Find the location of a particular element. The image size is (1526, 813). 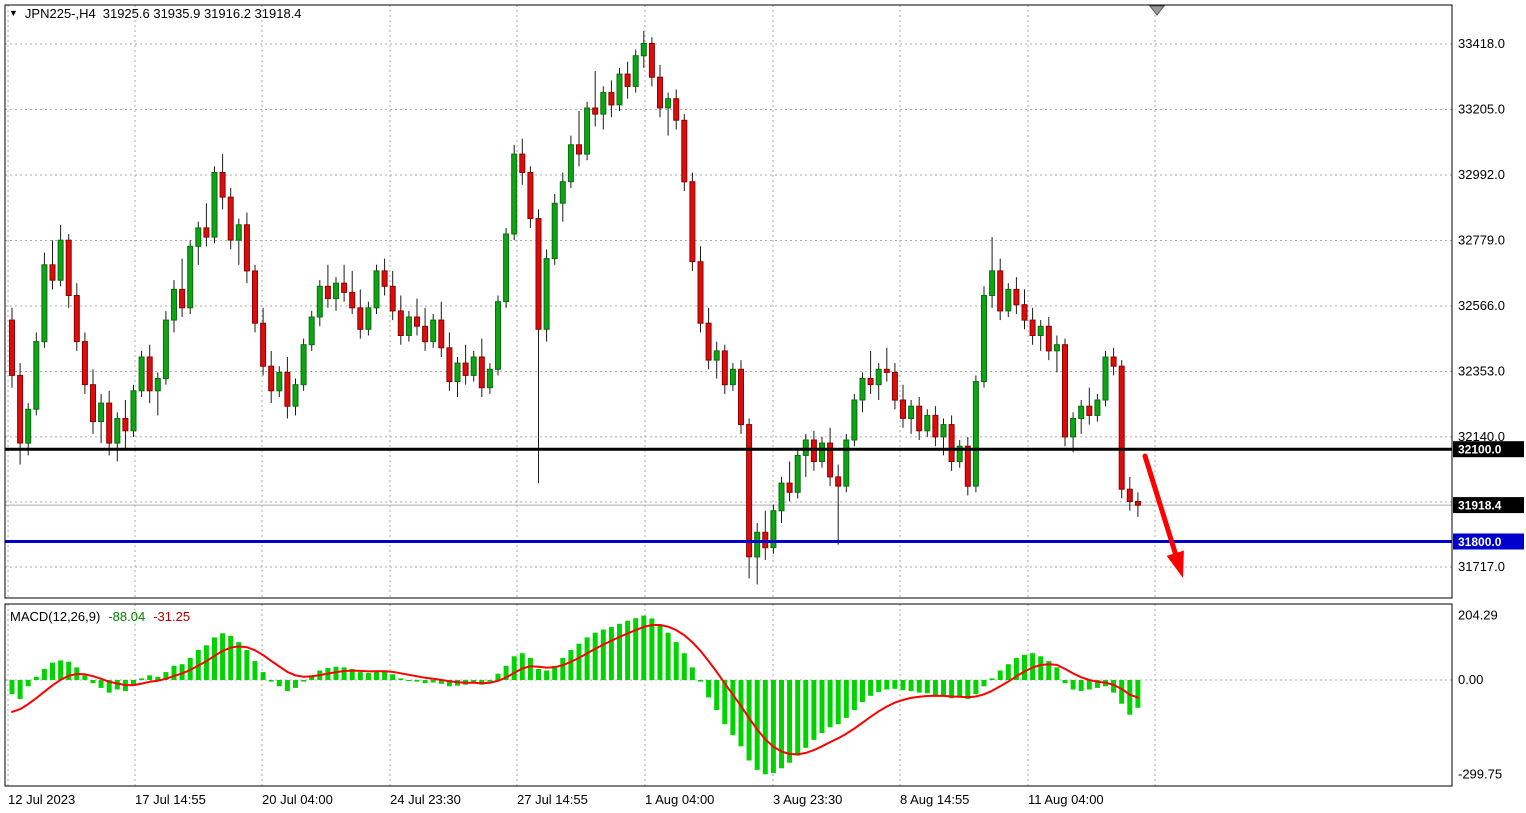

price-axis-label: 33205.0 is located at coordinates (1481, 109).